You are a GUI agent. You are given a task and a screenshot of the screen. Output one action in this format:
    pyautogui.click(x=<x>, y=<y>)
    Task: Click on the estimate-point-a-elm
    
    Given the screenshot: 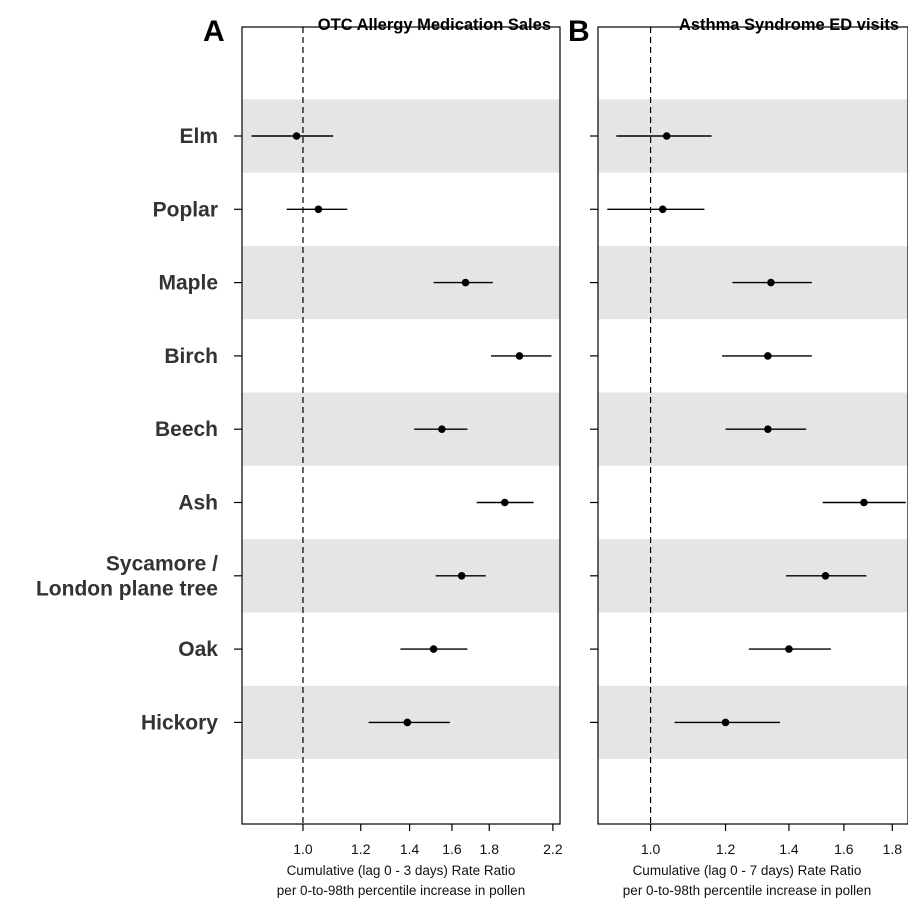 What is the action you would take?
    pyautogui.click(x=296, y=136)
    